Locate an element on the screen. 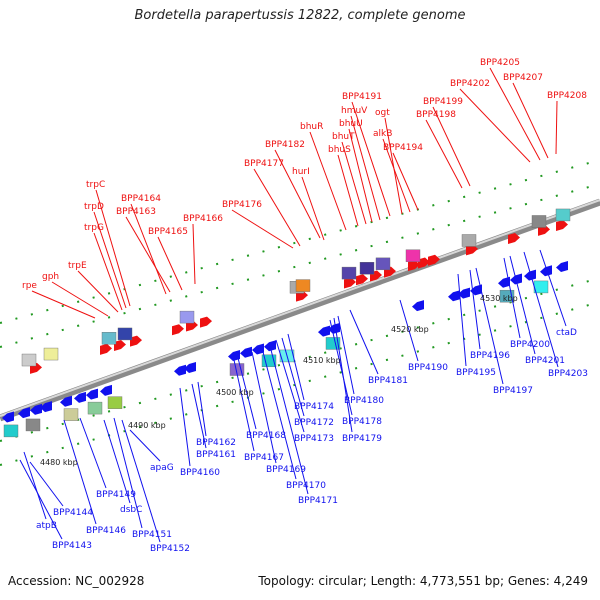  gene-label-top: bhuR is located at coordinates (311, 127).